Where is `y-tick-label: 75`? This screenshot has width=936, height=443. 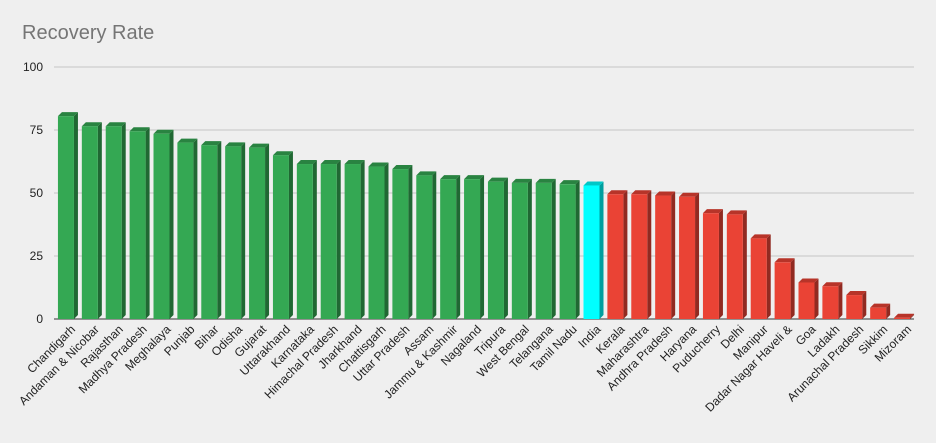
y-tick-label: 75 is located at coordinates (37, 130).